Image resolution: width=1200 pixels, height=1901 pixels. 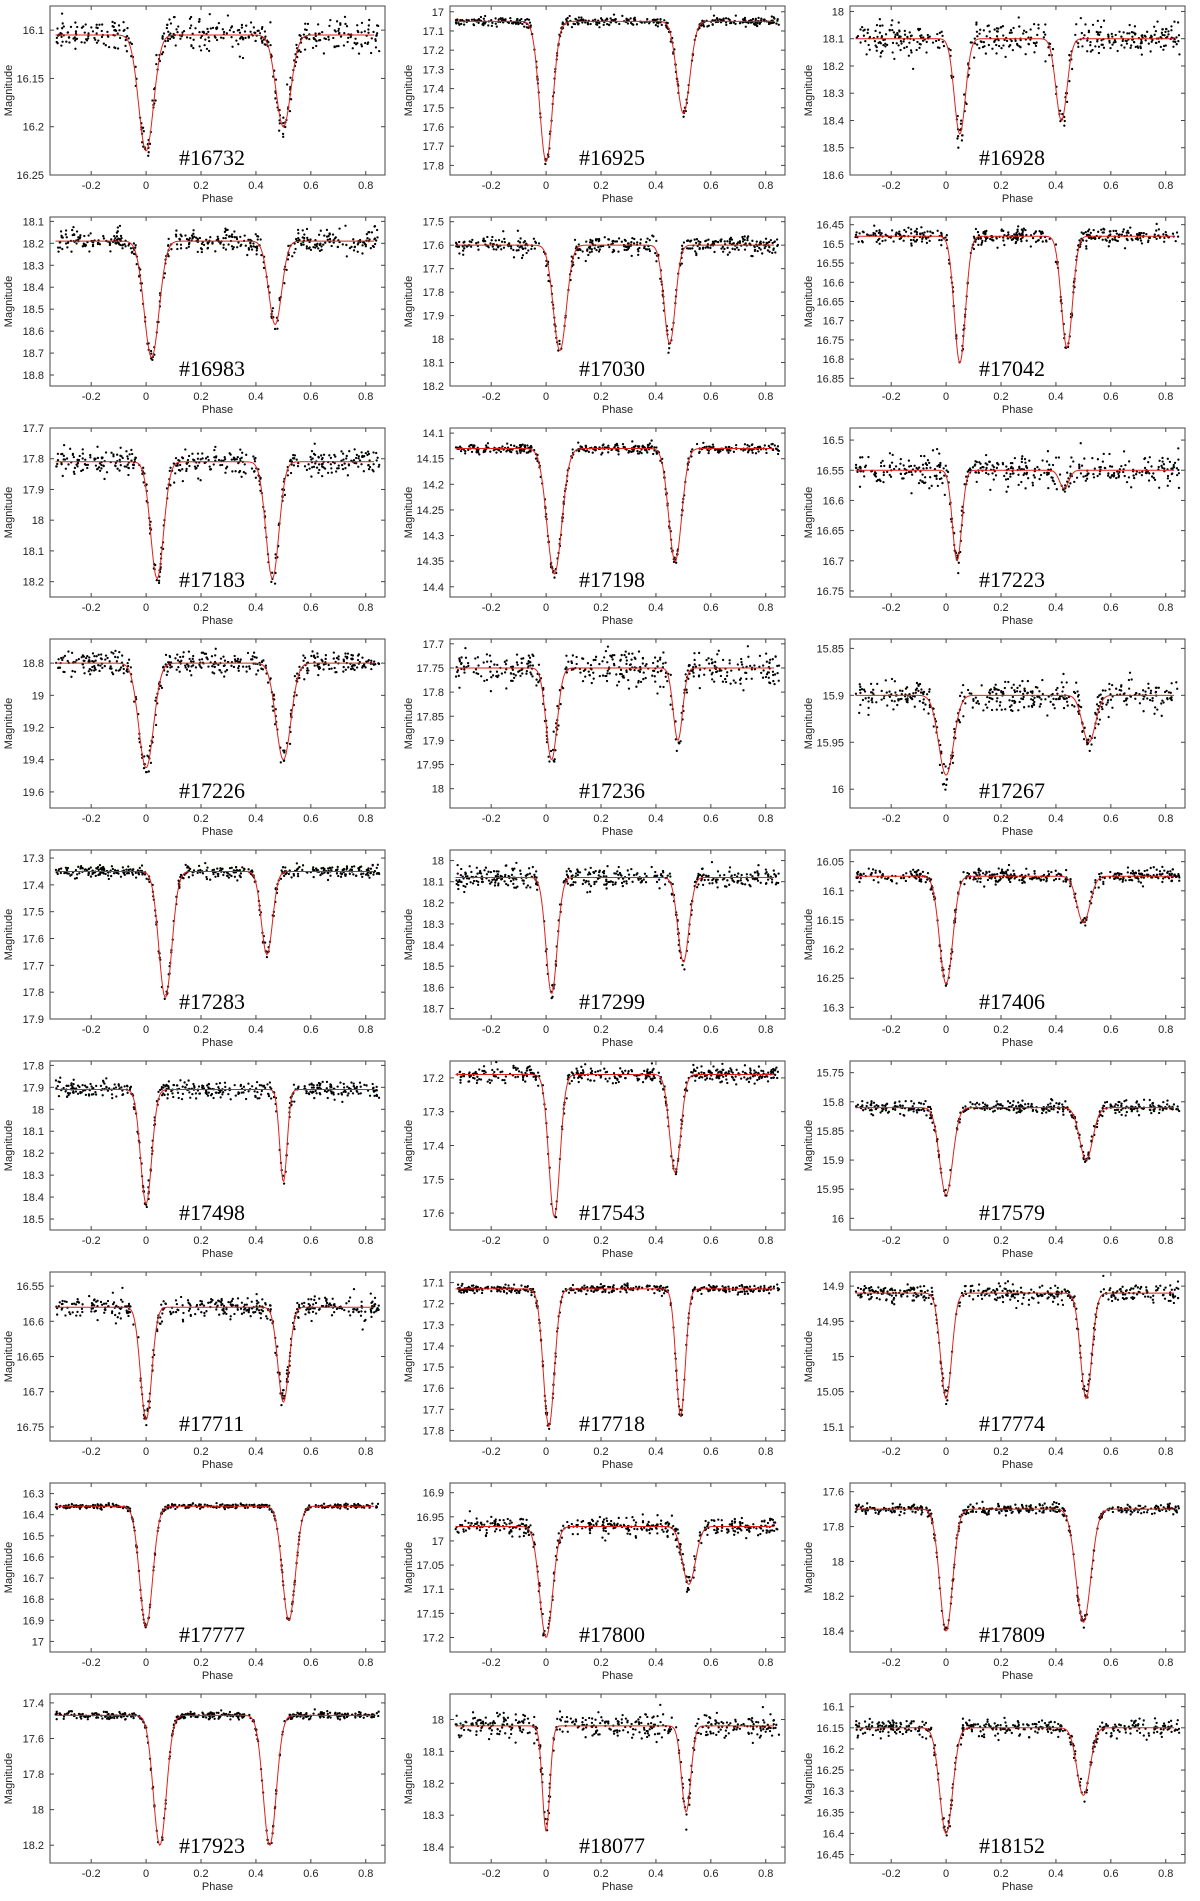 I want to click on x-tick-label: 0.6, so click(x=310, y=819).